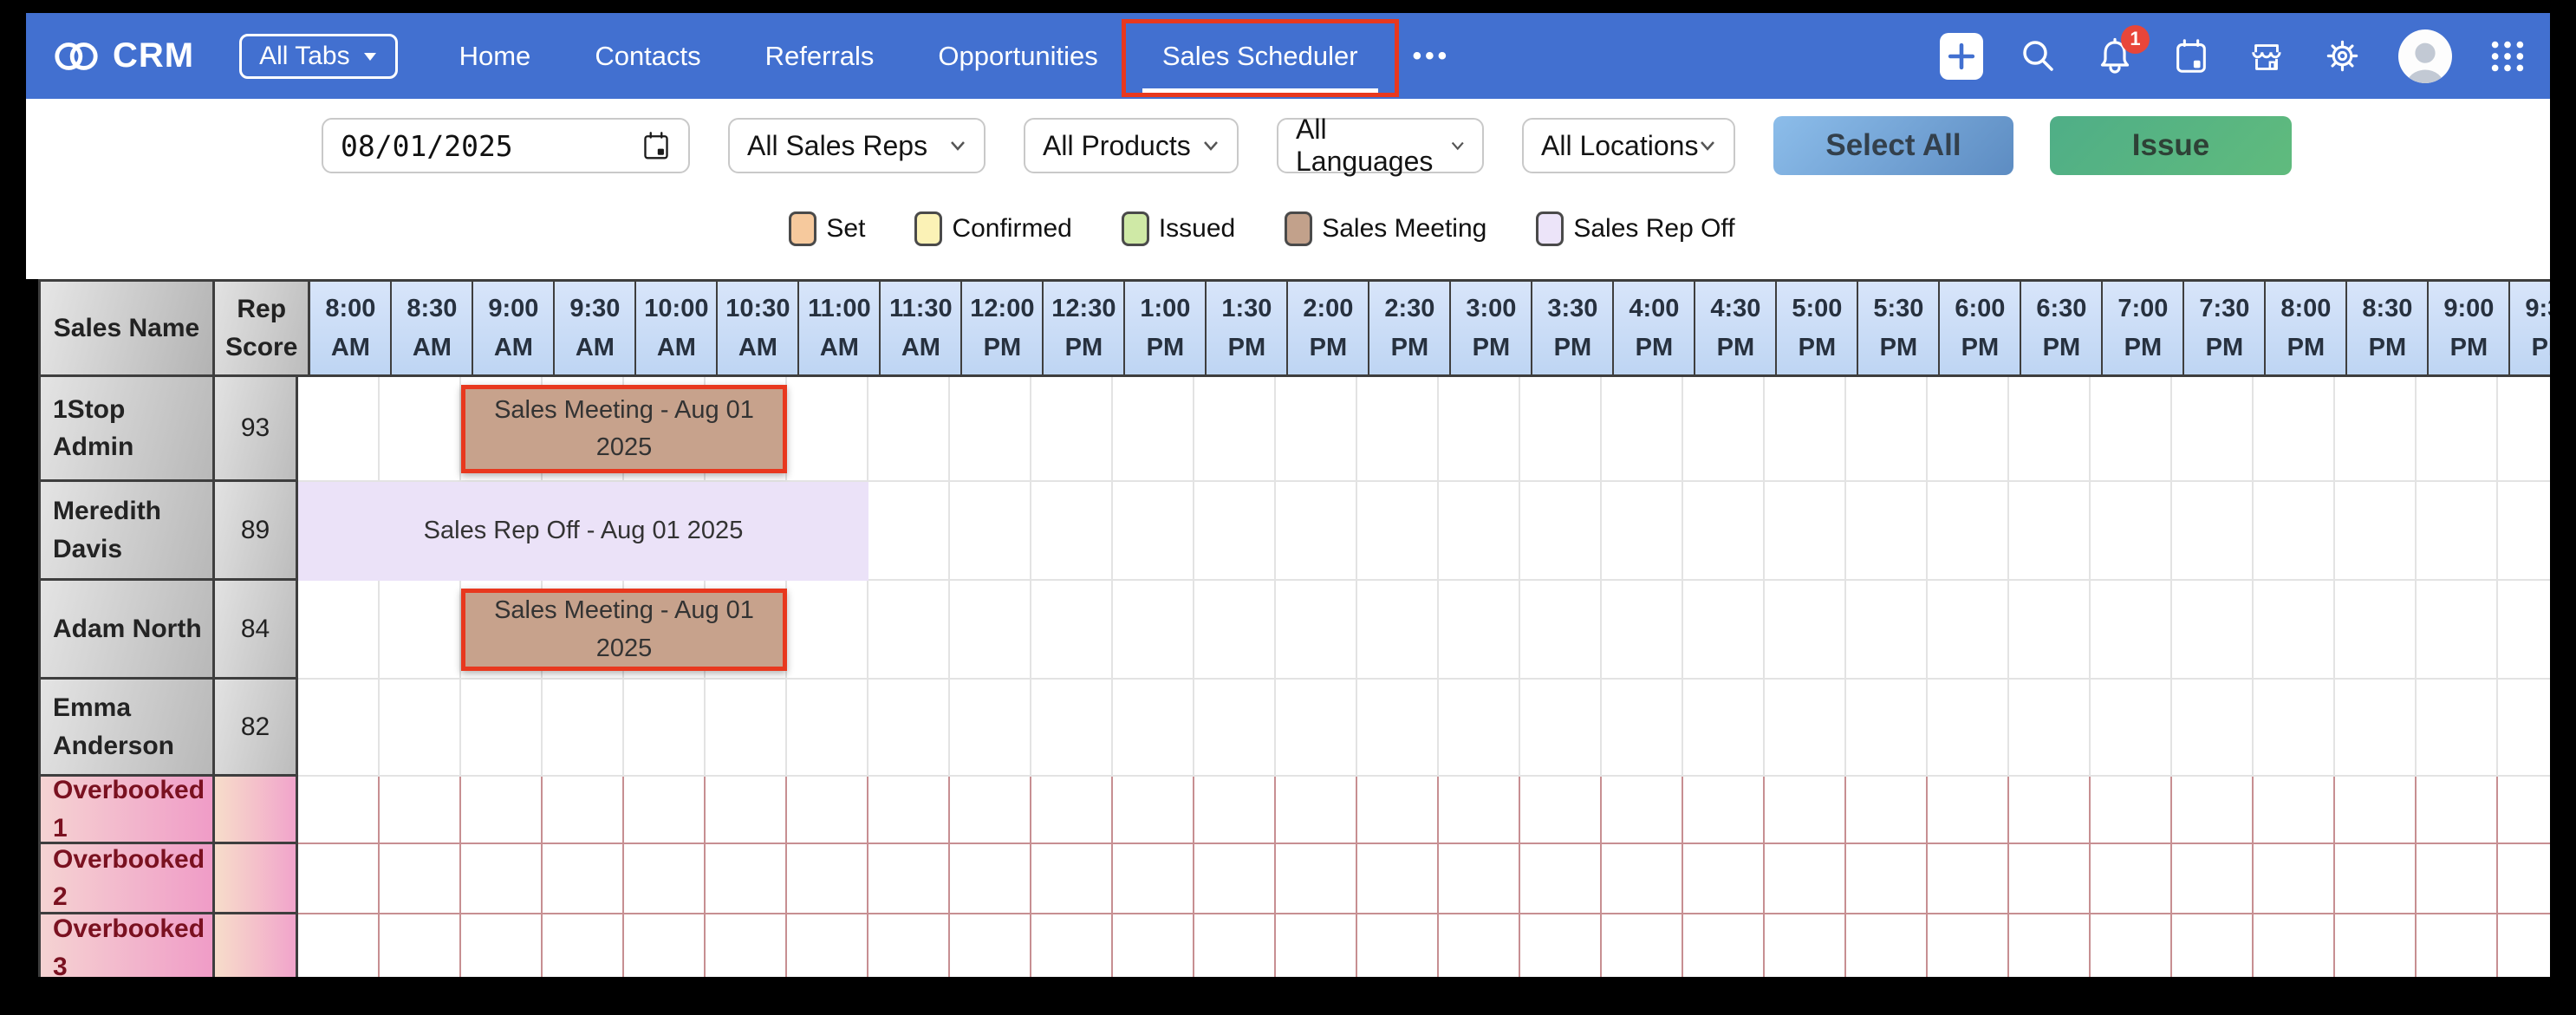 This screenshot has height=1015, width=2576. I want to click on date-picker-icon, so click(656, 145).